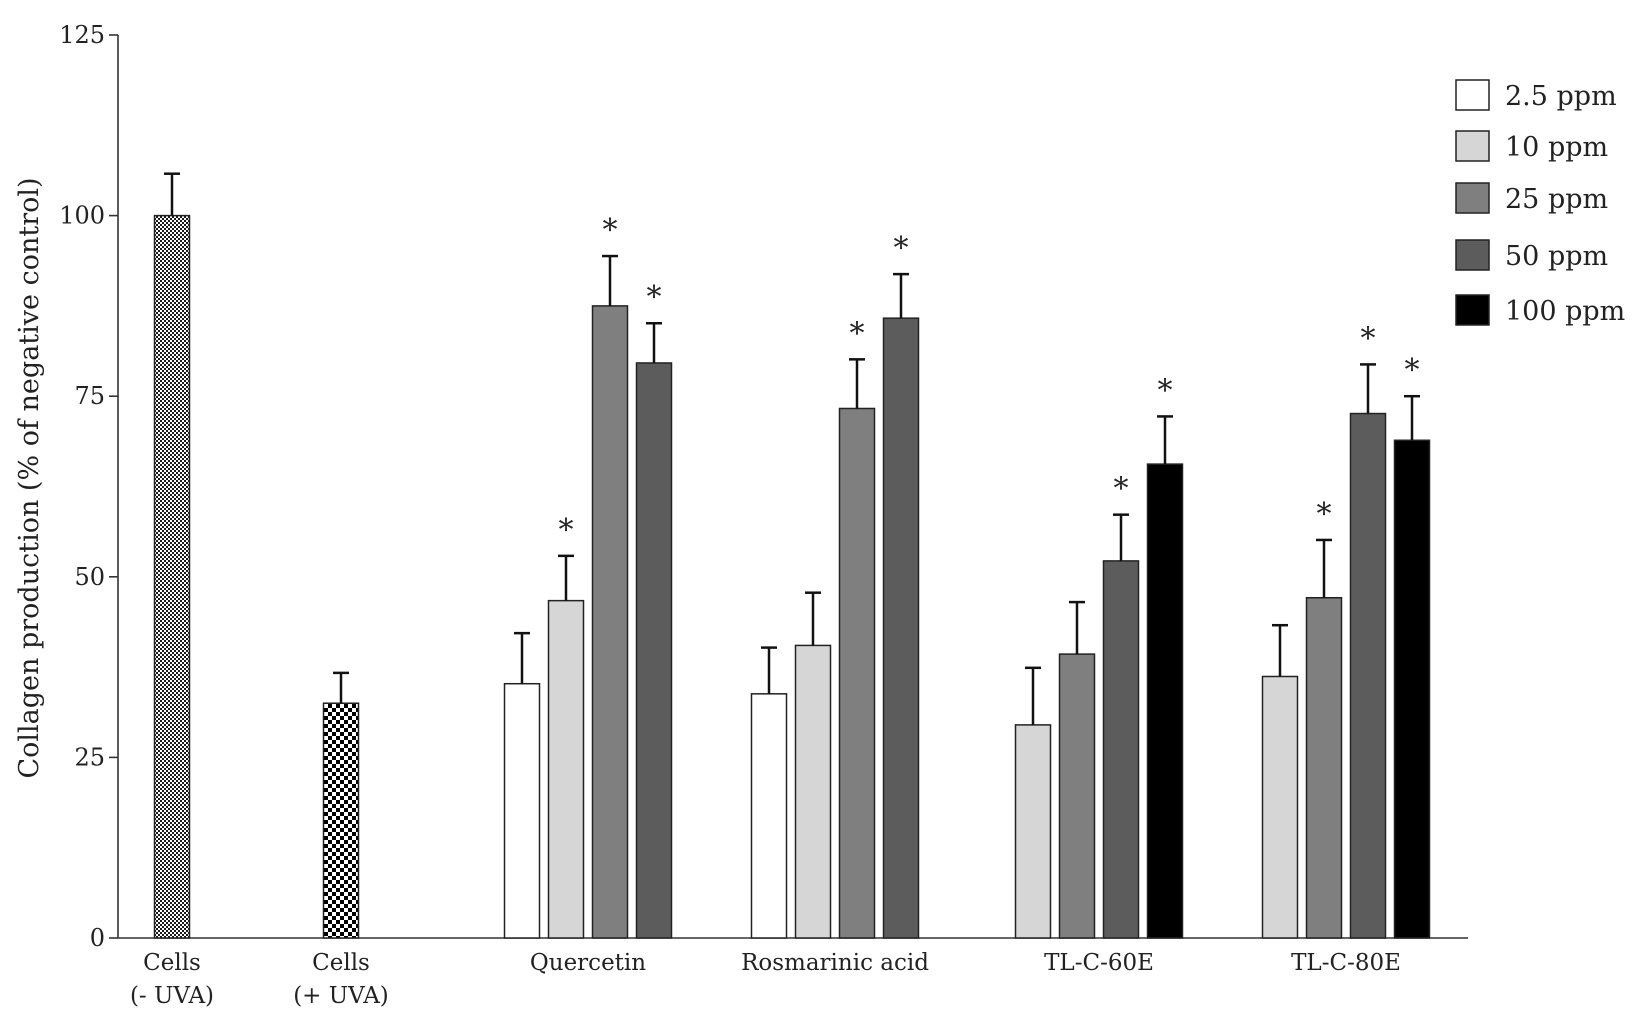 The image size is (1634, 1021). I want to click on x-category-label: (+ UVA), so click(341, 996).